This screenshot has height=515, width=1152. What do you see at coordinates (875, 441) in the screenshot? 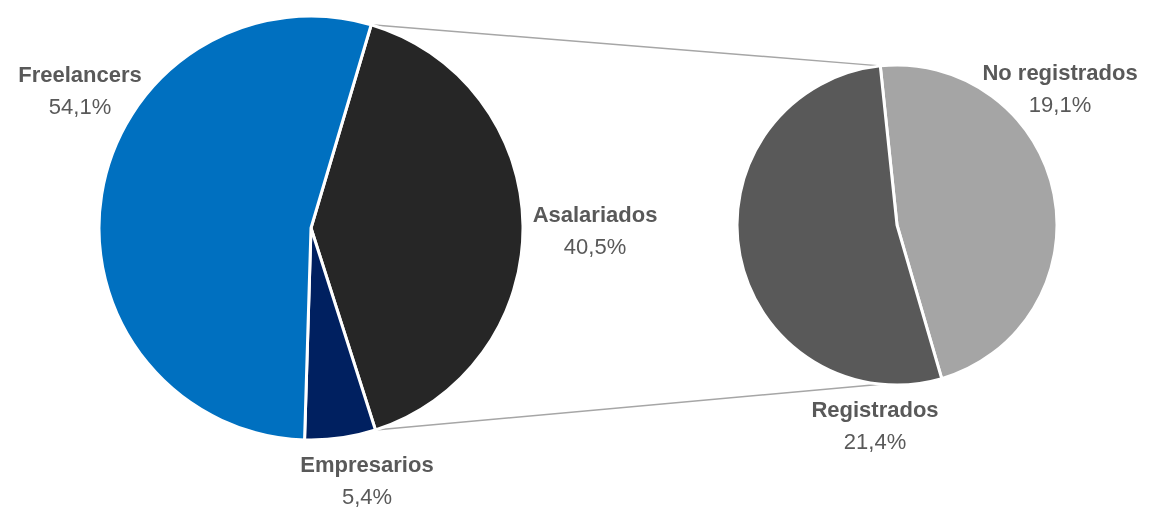
I see `data-label: 21,4%` at bounding box center [875, 441].